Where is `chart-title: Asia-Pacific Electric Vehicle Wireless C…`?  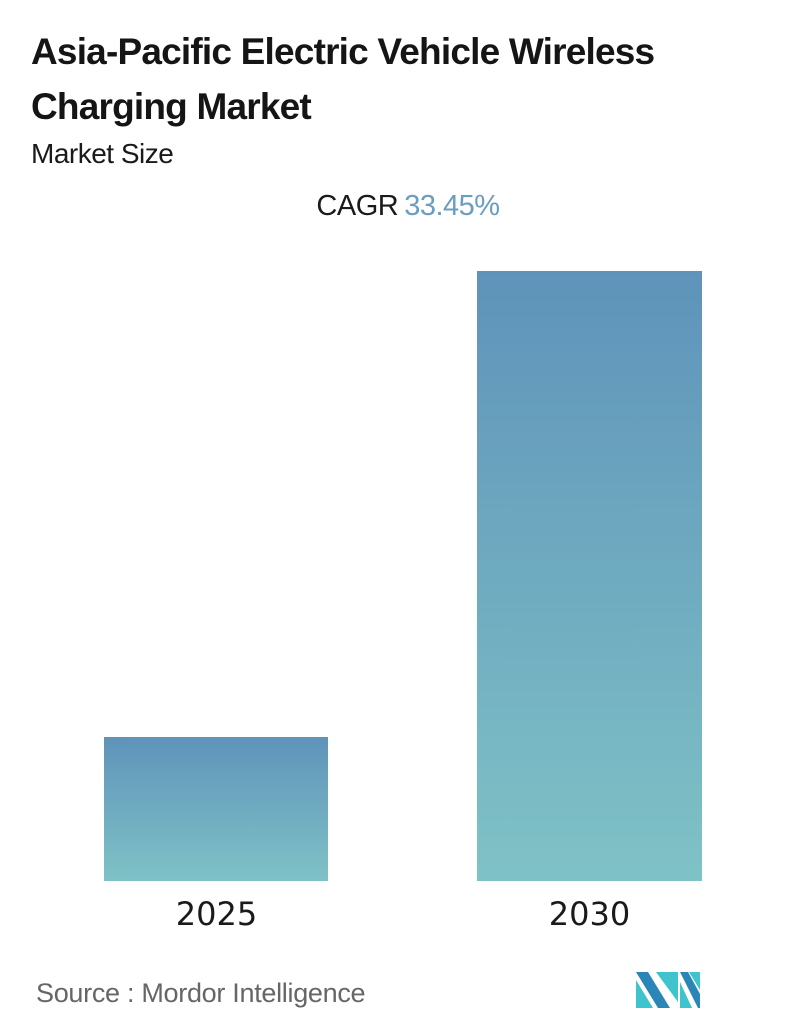
chart-title: Asia-Pacific Electric Vehicle Wireless C… is located at coordinates (343, 79).